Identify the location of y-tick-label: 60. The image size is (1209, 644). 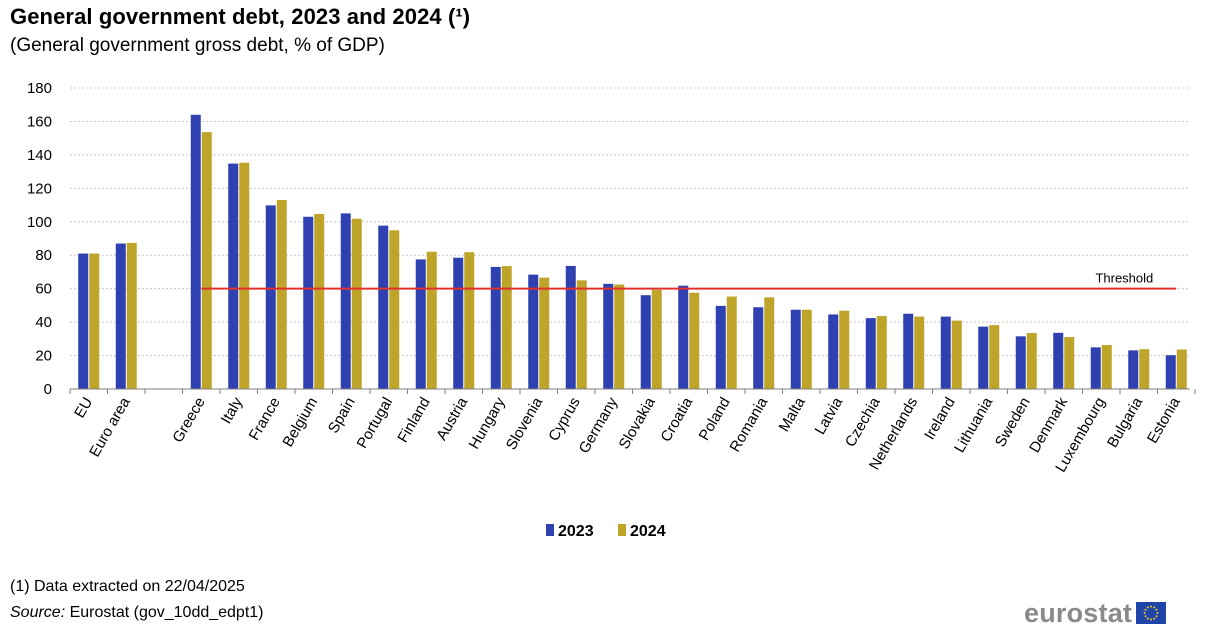
(43, 289).